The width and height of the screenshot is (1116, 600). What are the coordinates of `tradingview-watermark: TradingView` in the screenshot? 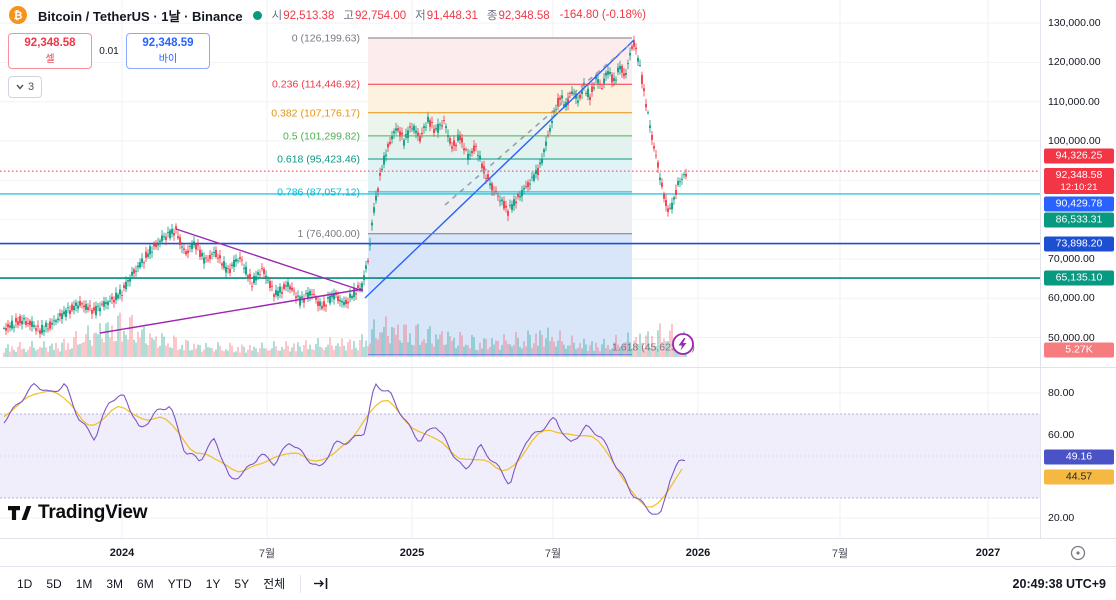 It's located at (78, 513).